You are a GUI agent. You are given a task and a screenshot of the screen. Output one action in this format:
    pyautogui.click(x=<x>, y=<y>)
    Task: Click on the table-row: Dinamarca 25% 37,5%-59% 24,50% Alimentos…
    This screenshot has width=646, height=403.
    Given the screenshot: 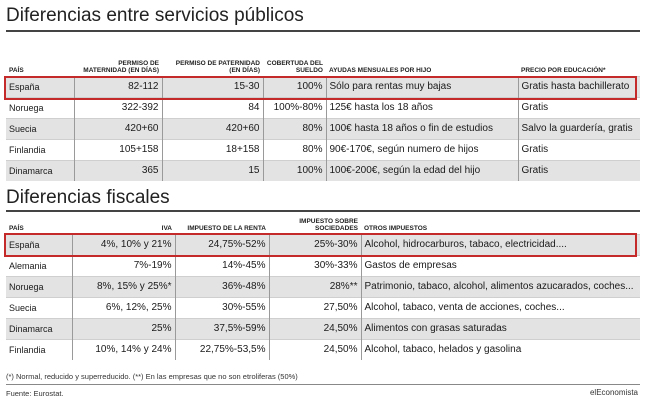 What is the action you would take?
    pyautogui.click(x=323, y=328)
    